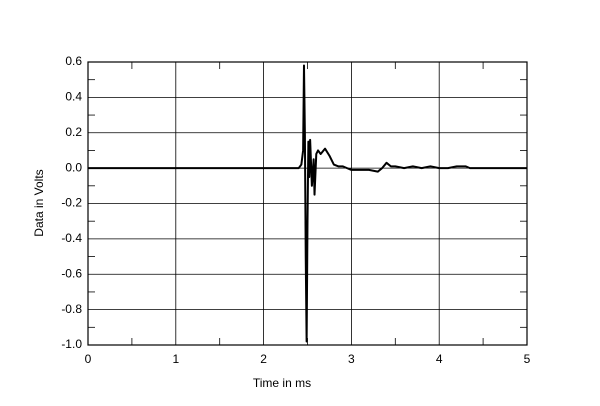  I want to click on x-tick-label: 2, so click(263, 359).